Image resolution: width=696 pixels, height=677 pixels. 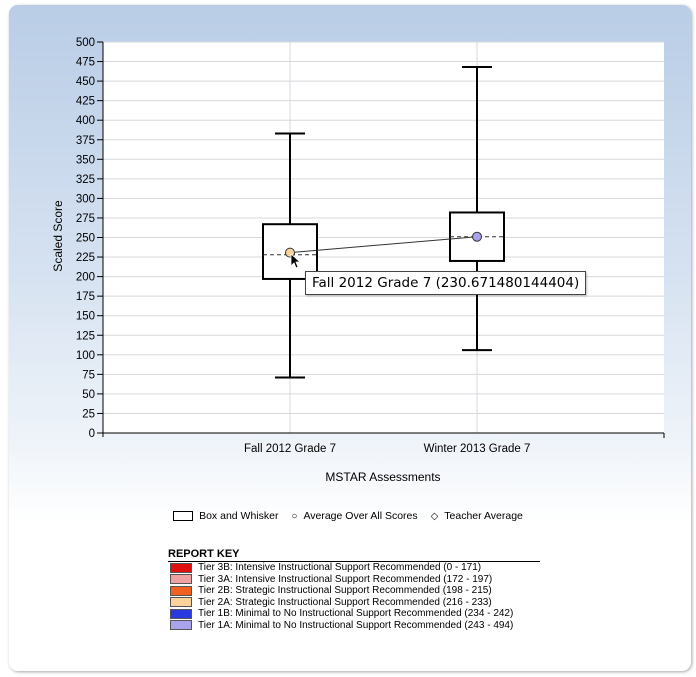 What do you see at coordinates (360, 516) in the screenshot?
I see `legend-average-label: Average Over All Scores` at bounding box center [360, 516].